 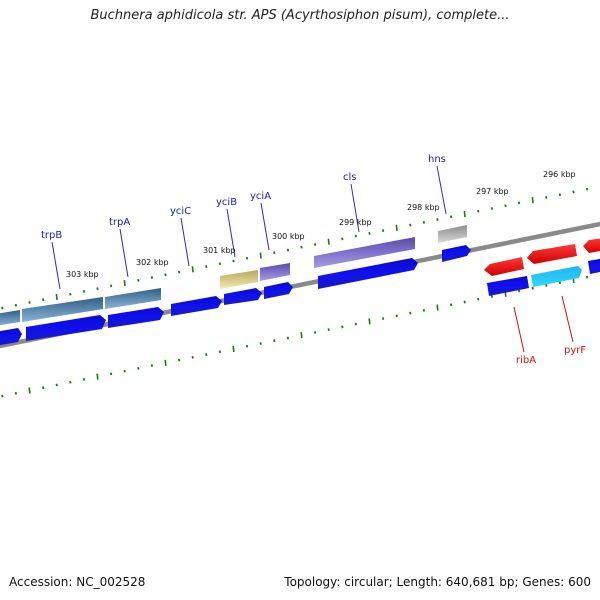 I want to click on cds-pyrF, so click(x=556, y=276).